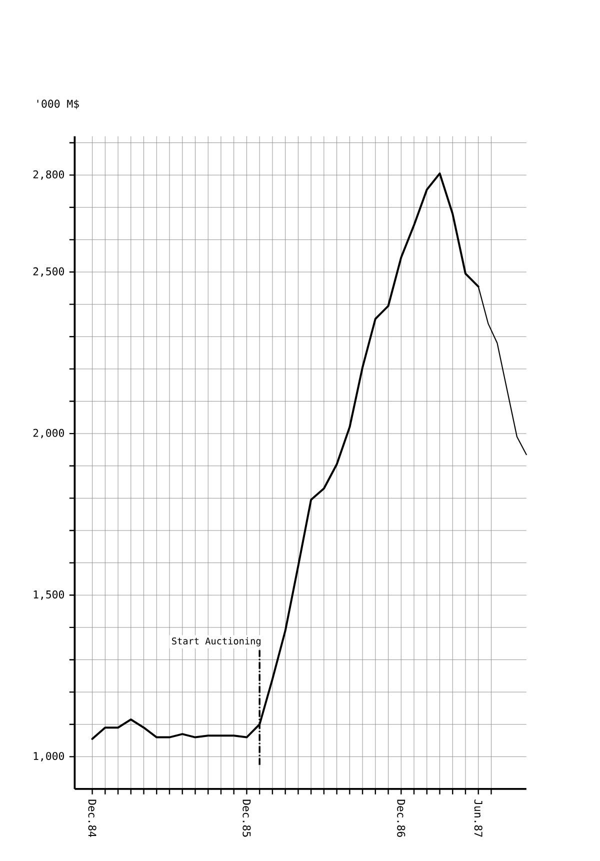 The height and width of the screenshot is (861, 600). I want to click on y-tick-label: 2,500, so click(48, 272).